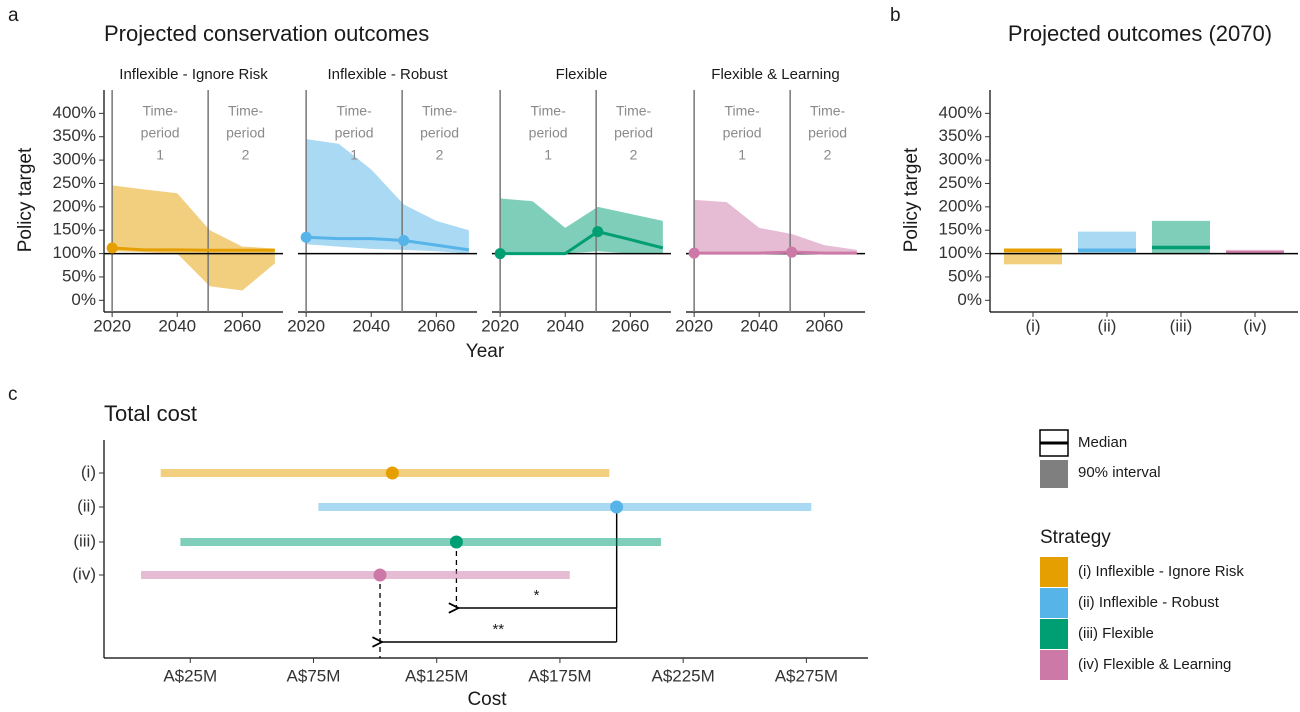  What do you see at coordinates (1107, 325) in the screenshot?
I see `x-tick-label: (ii)` at bounding box center [1107, 325].